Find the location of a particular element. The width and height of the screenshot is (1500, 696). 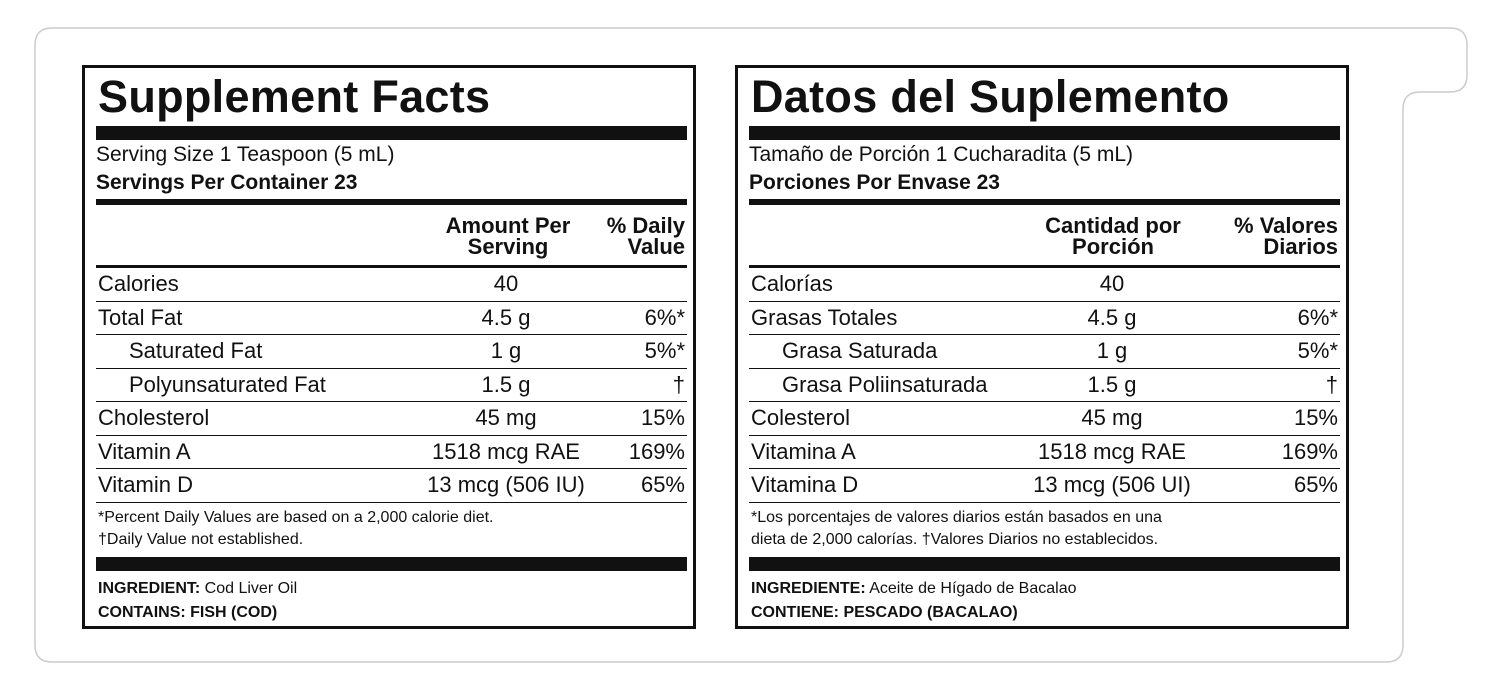

nutrient-name: Vitamin A is located at coordinates (144, 451).